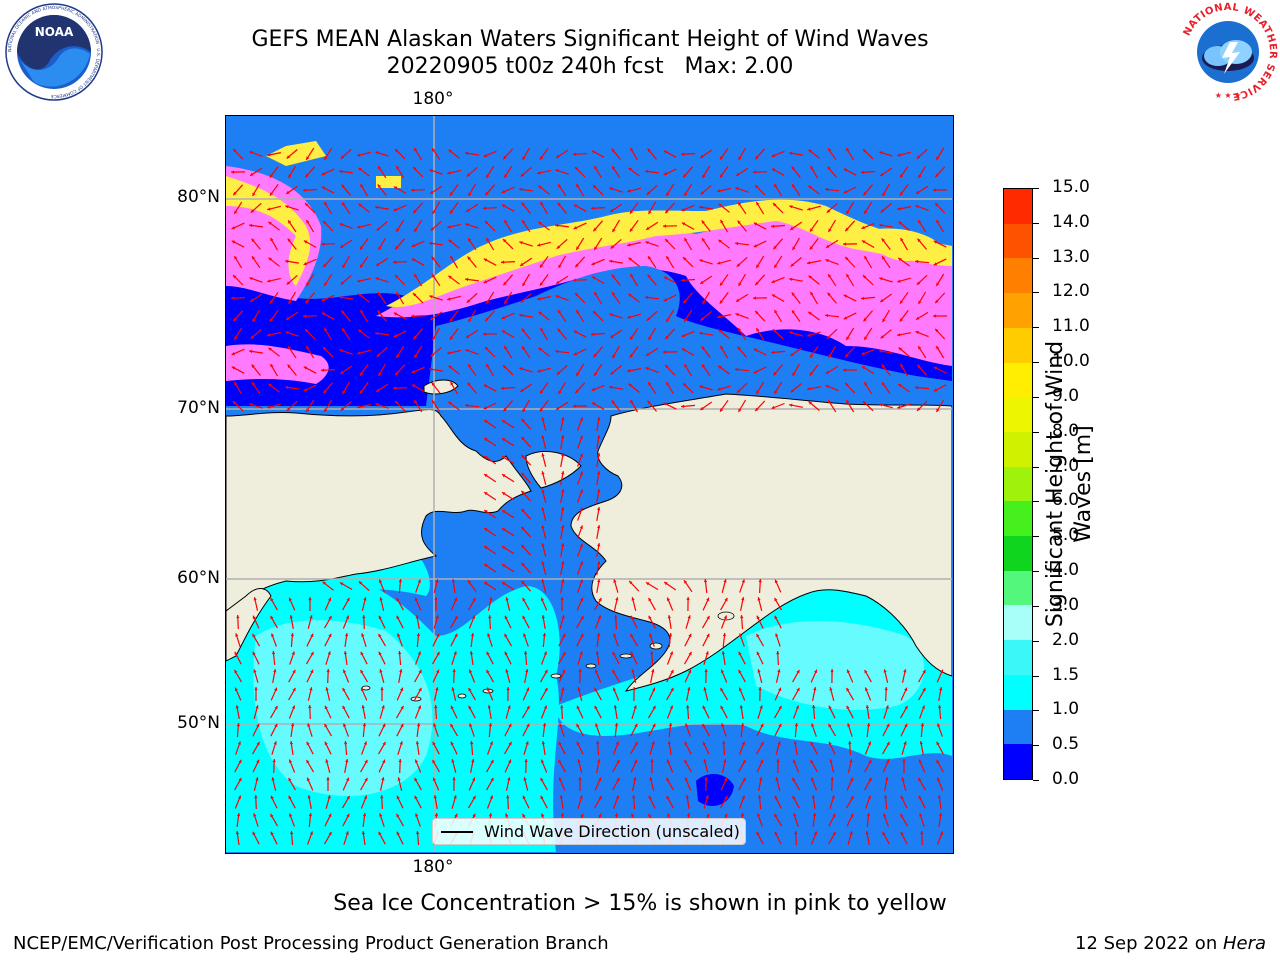 This screenshot has width=1280, height=960. I want to click on colorbar-segment, so click(1018, 553).